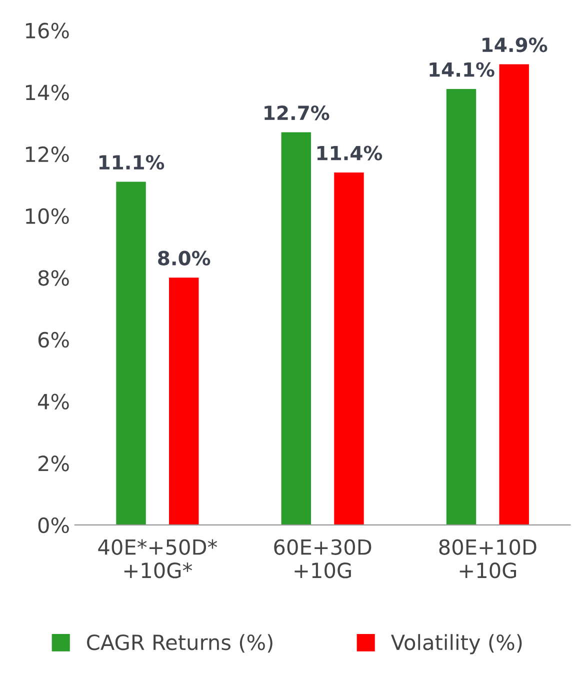 The width and height of the screenshot is (576, 673). Describe the element at coordinates (515, 44) in the screenshot. I see `data-label: 14.9%` at that location.